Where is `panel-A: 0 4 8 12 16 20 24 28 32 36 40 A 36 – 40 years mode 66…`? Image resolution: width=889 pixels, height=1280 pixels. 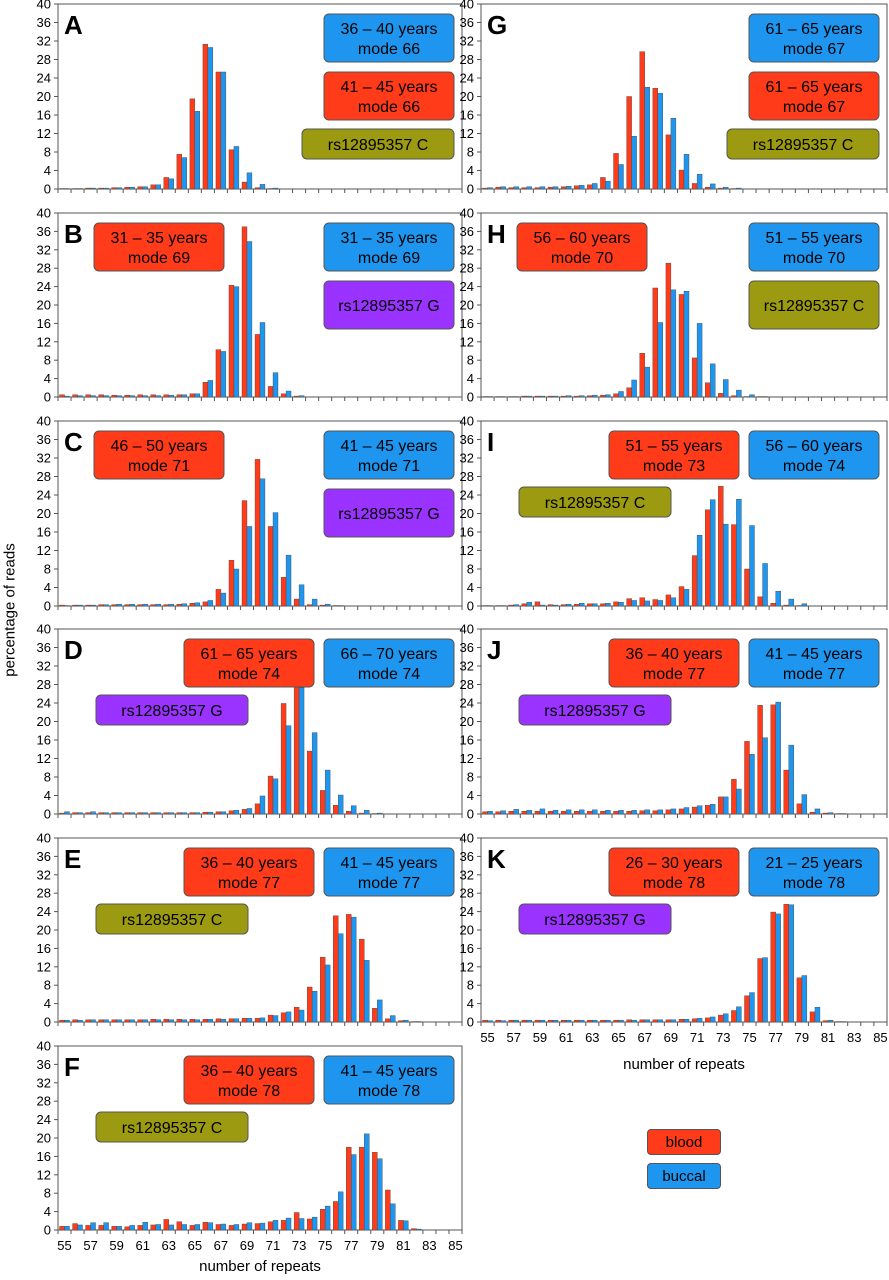 panel-A: 0 4 8 12 16 20 24 28 32 36 40 A 36 – 40 years mode 66… is located at coordinates (250, 98).